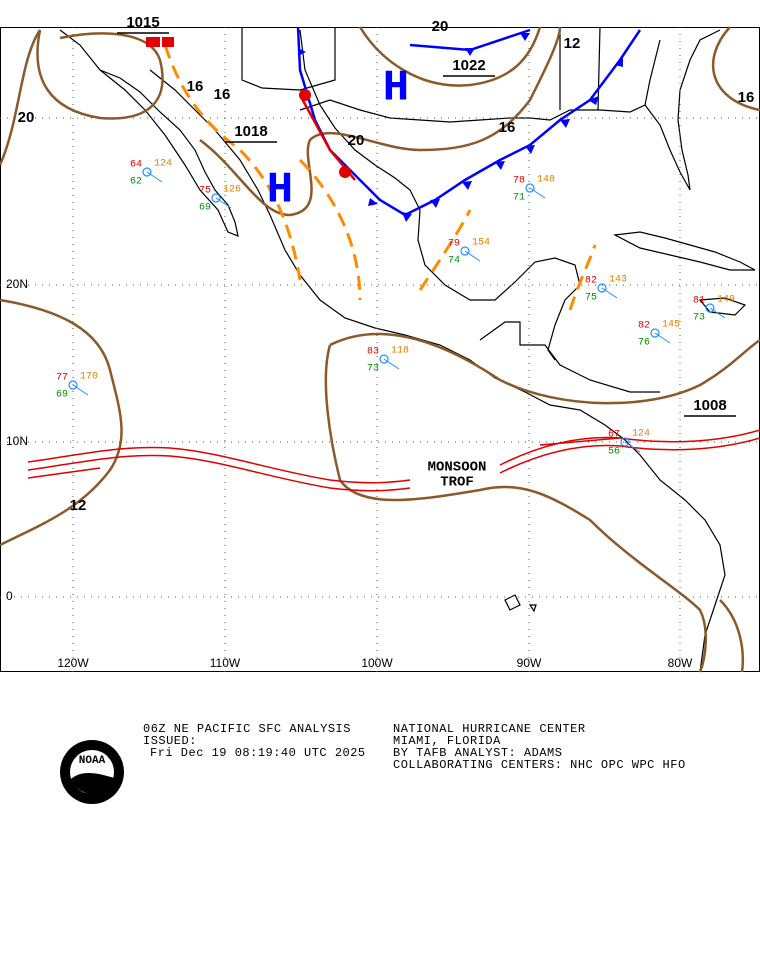 The height and width of the screenshot is (954, 760). I want to click on lon-label: 90W, so click(529, 663).